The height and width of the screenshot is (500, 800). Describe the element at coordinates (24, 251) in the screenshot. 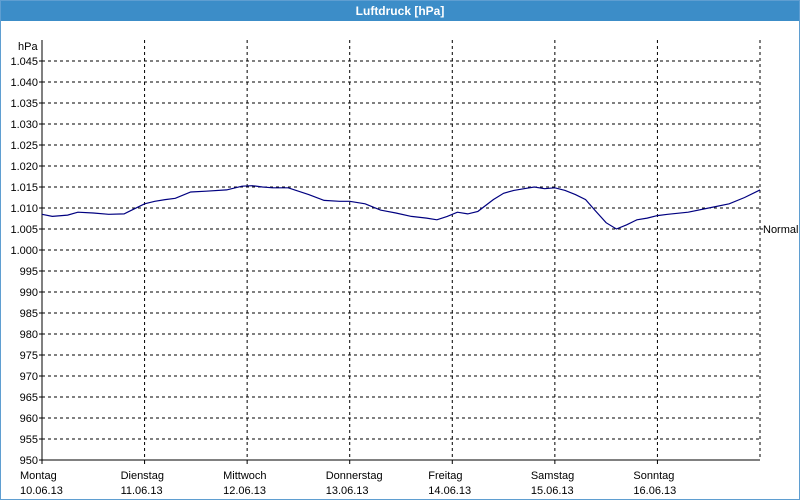

I see `y-tick-label: 1.000` at that location.